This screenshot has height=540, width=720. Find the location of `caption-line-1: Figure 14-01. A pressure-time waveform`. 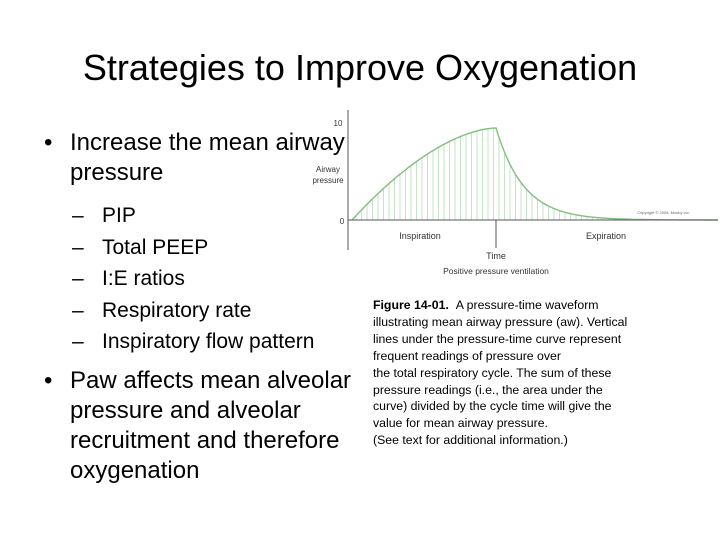

caption-line-1: Figure 14-01. A pressure-time waveform is located at coordinates (518, 305).